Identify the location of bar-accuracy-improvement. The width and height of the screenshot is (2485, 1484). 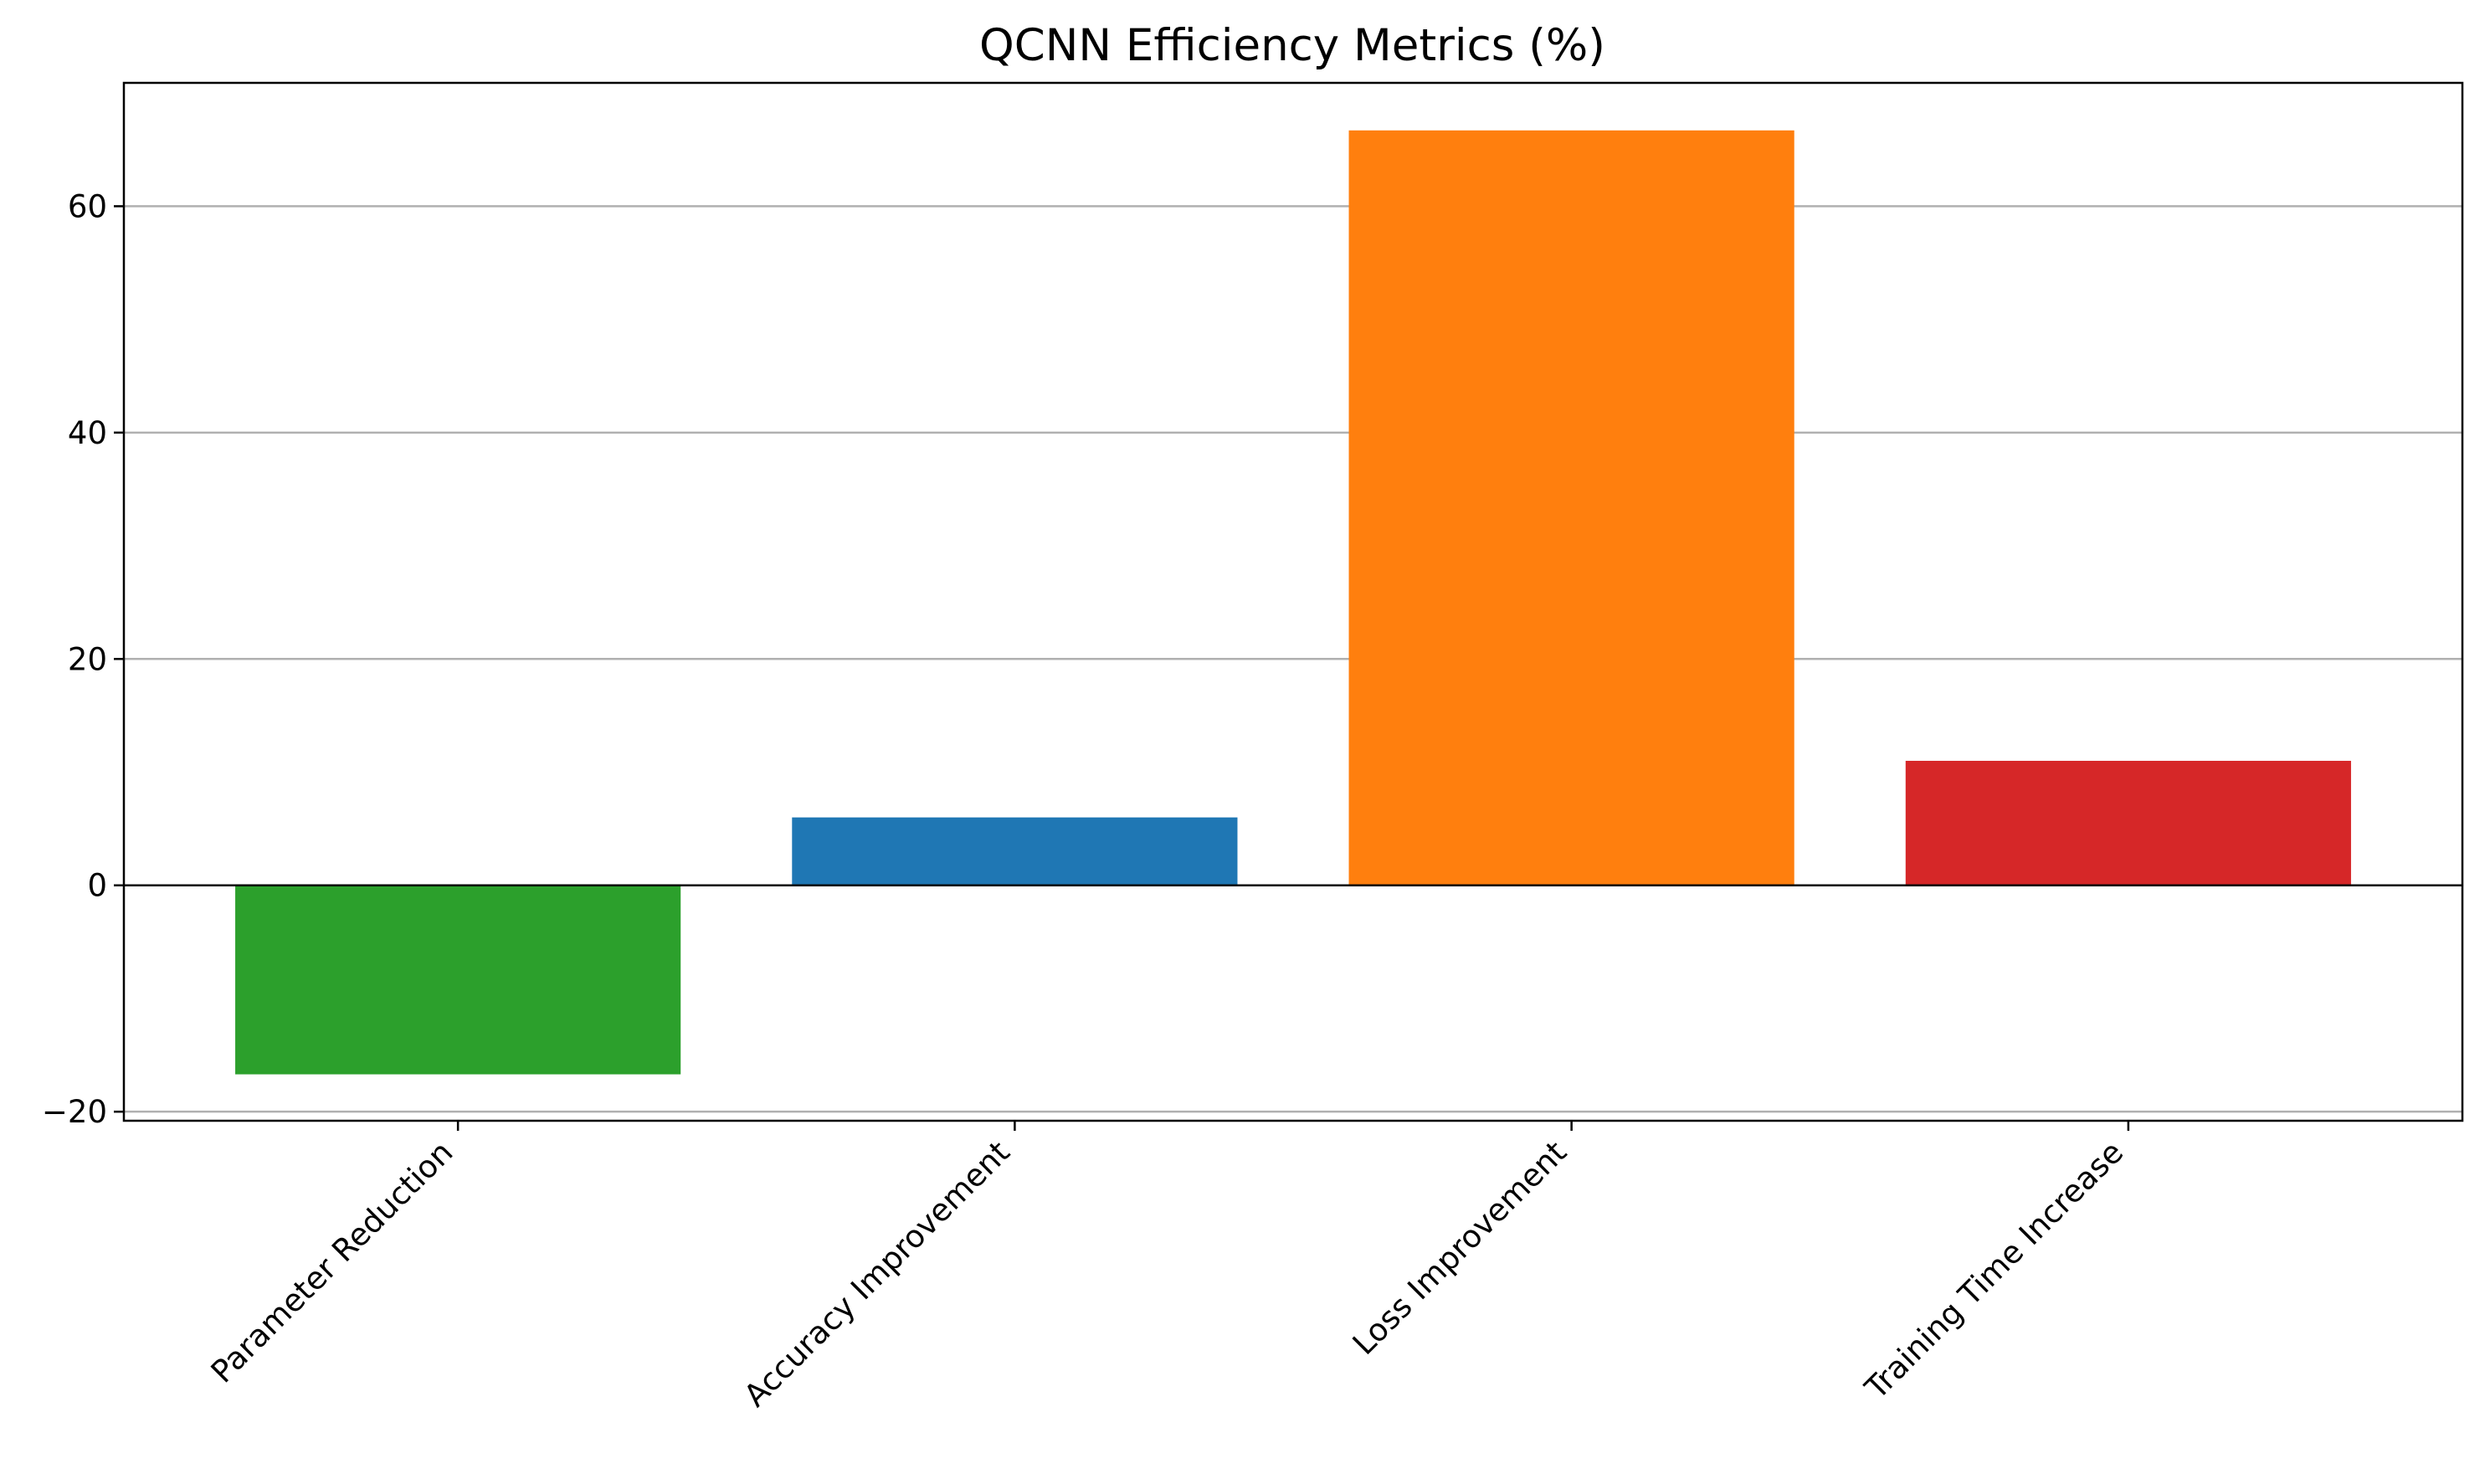
(1015, 852).